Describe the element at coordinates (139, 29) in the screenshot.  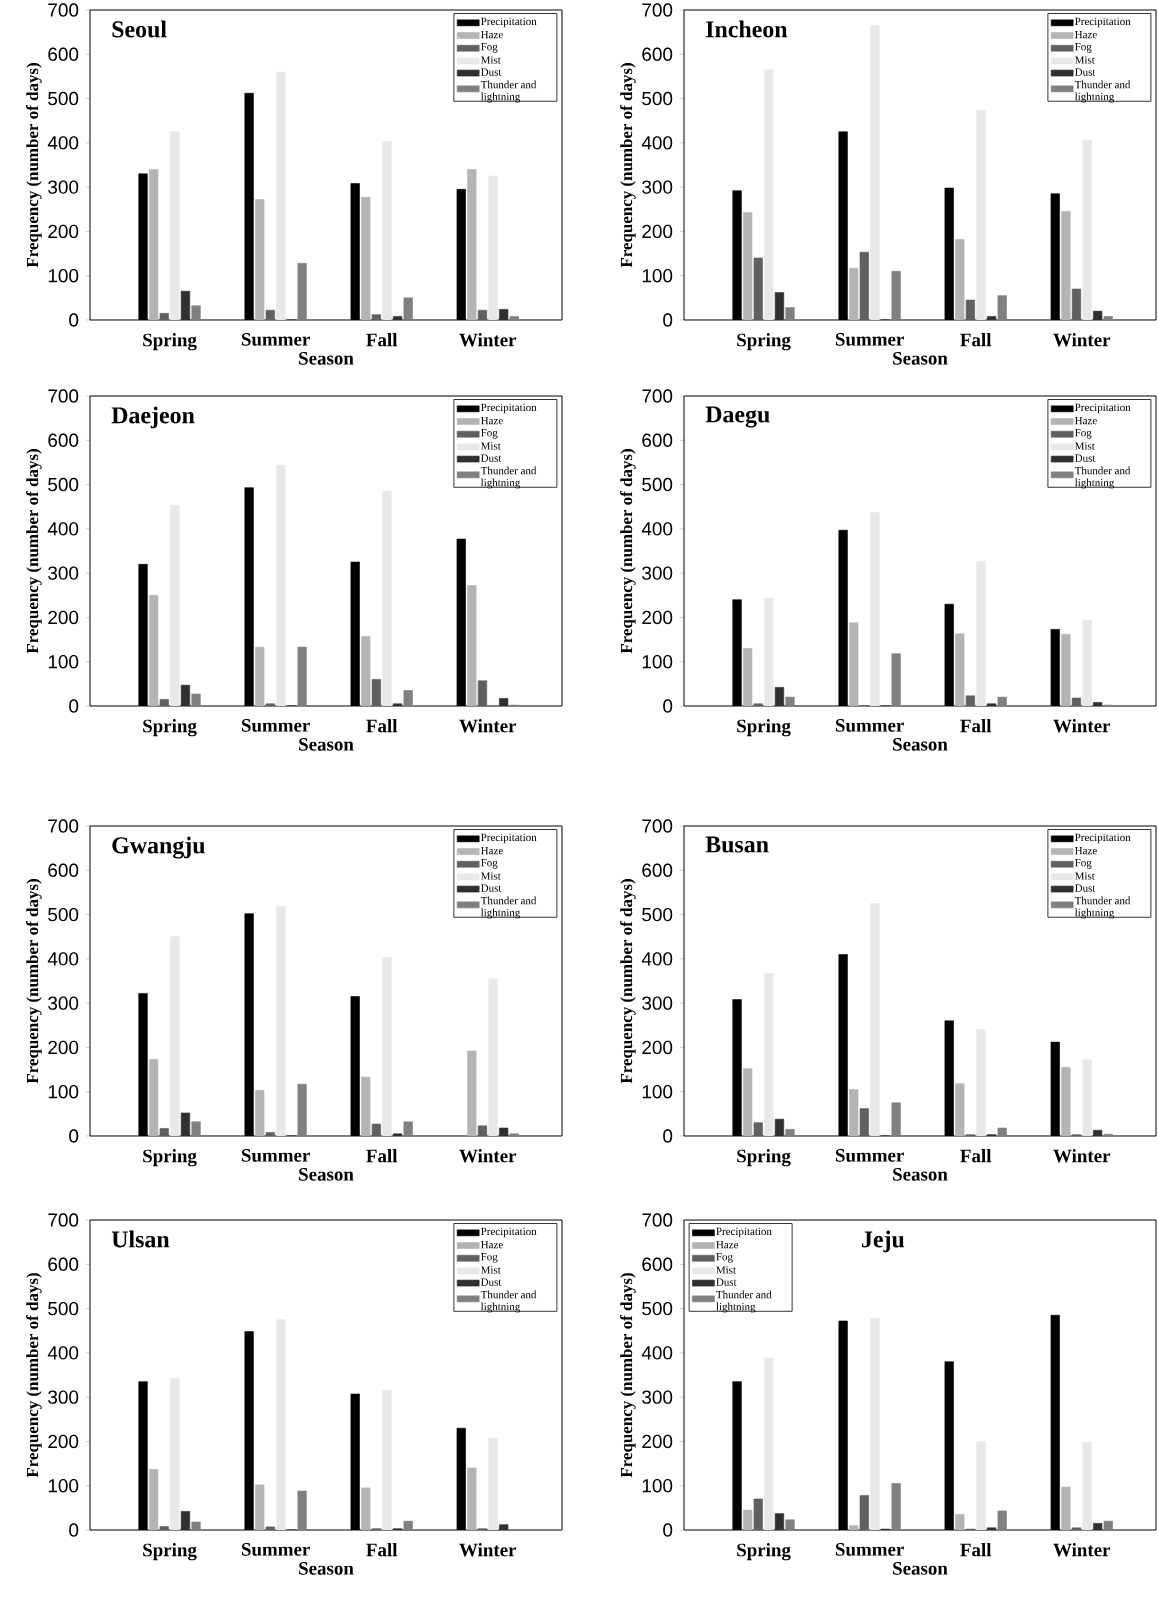
I see `chart-title: Seoul` at that location.